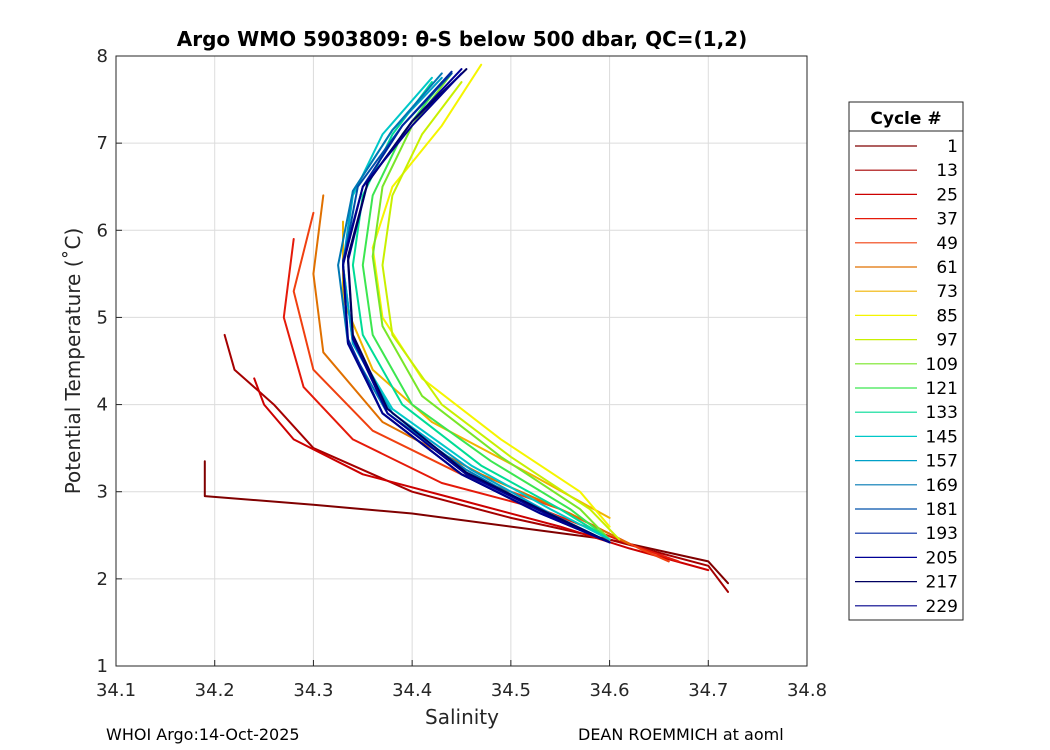 This screenshot has width=1050, height=750. I want to click on legend-label-193: 193, so click(942, 534).